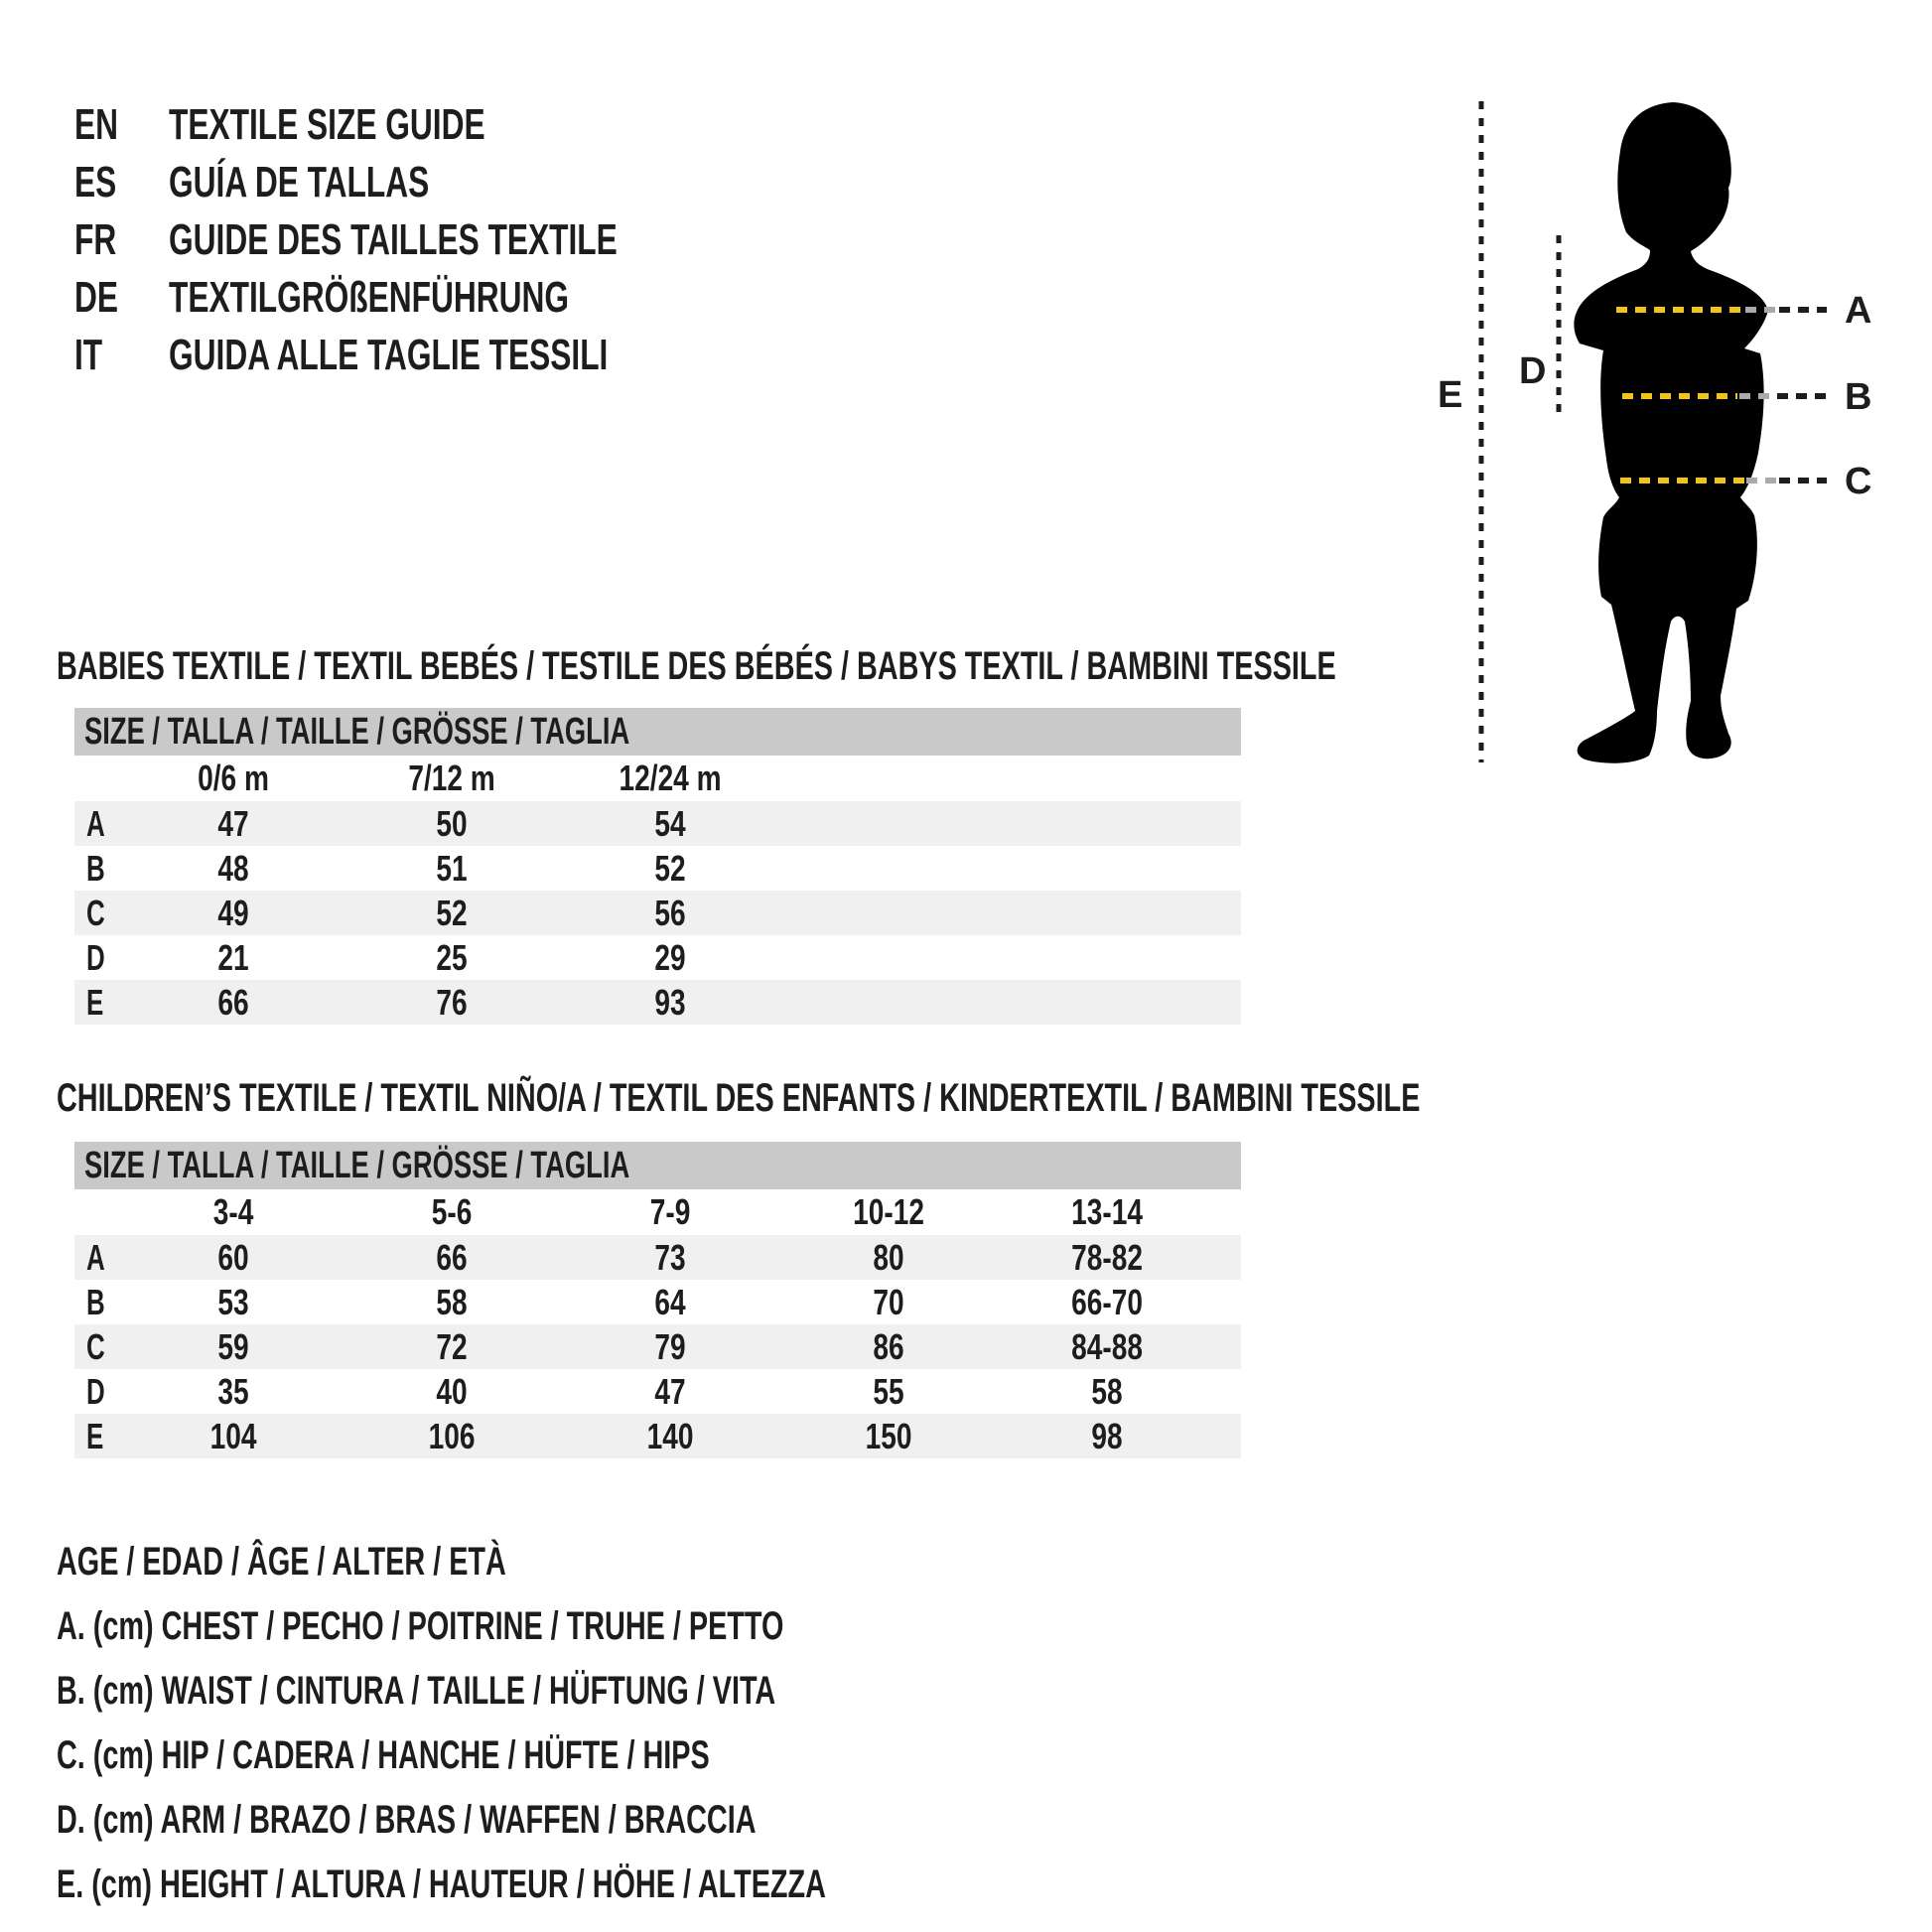 Image resolution: width=1932 pixels, height=1932 pixels. What do you see at coordinates (889, 1392) in the screenshot?
I see `table-cell: 55` at bounding box center [889, 1392].